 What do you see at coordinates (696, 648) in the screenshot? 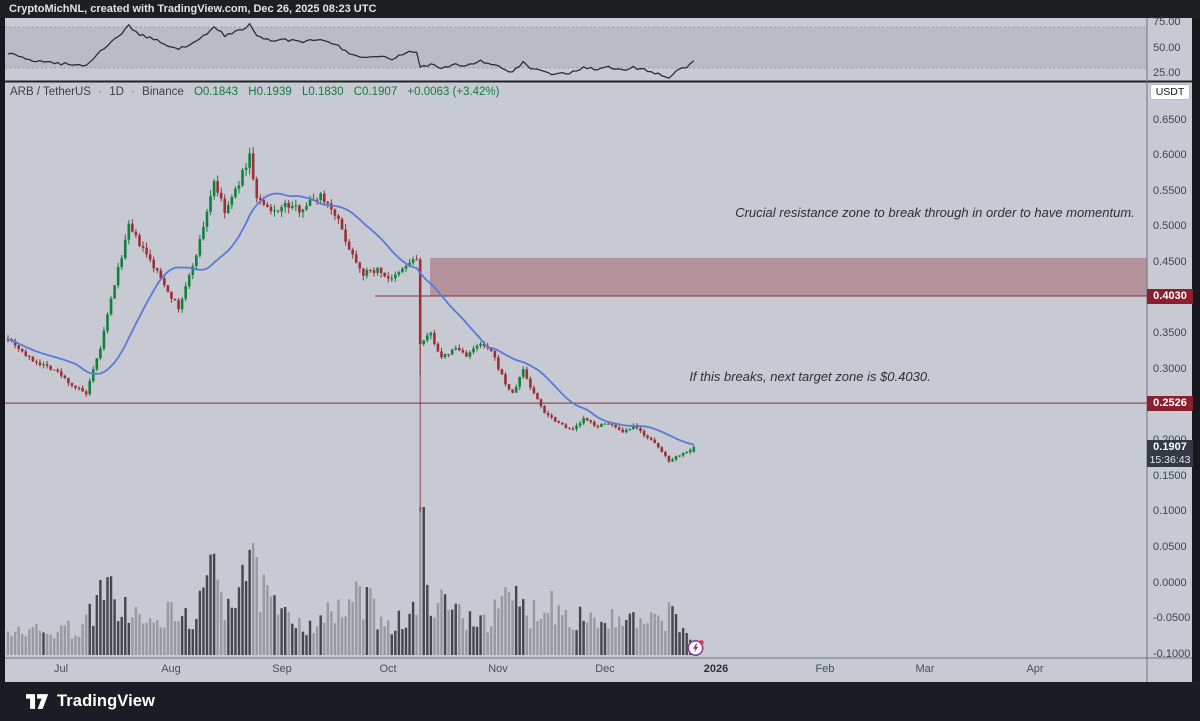
I see `flash-sticker-icon` at bounding box center [696, 648].